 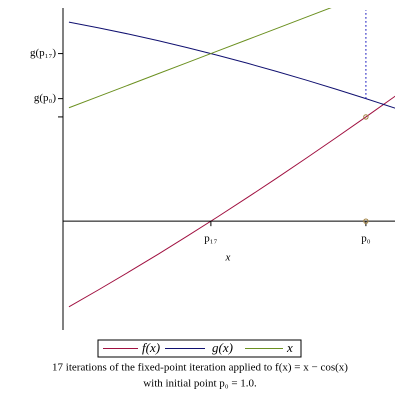 I want to click on y-tick-label: g(p₀), so click(x=45, y=98).